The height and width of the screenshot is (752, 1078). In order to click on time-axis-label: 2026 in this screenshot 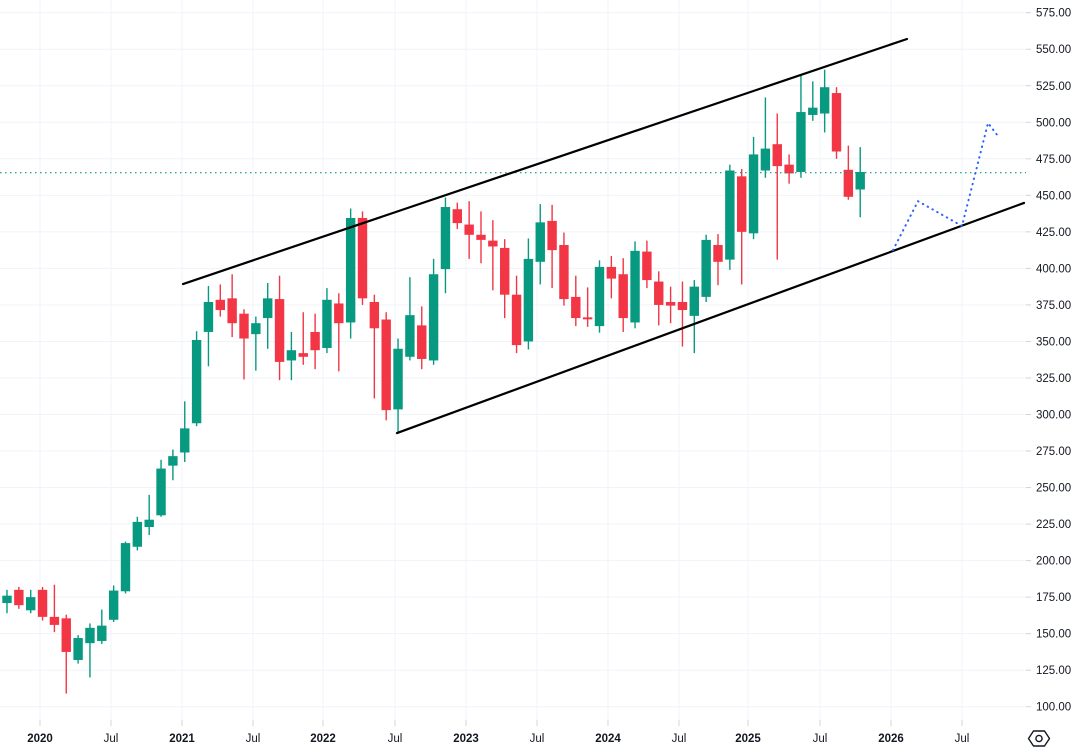, I will do `click(891, 739)`.